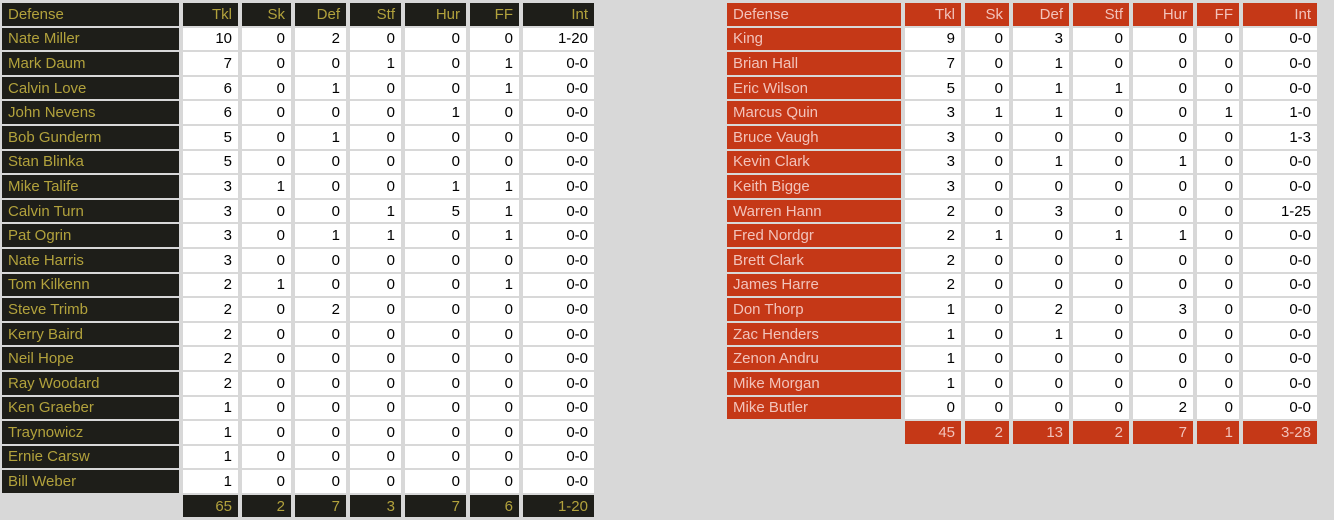 The width and height of the screenshot is (1334, 520). What do you see at coordinates (1280, 14) in the screenshot?
I see `column-header-int: Int` at bounding box center [1280, 14].